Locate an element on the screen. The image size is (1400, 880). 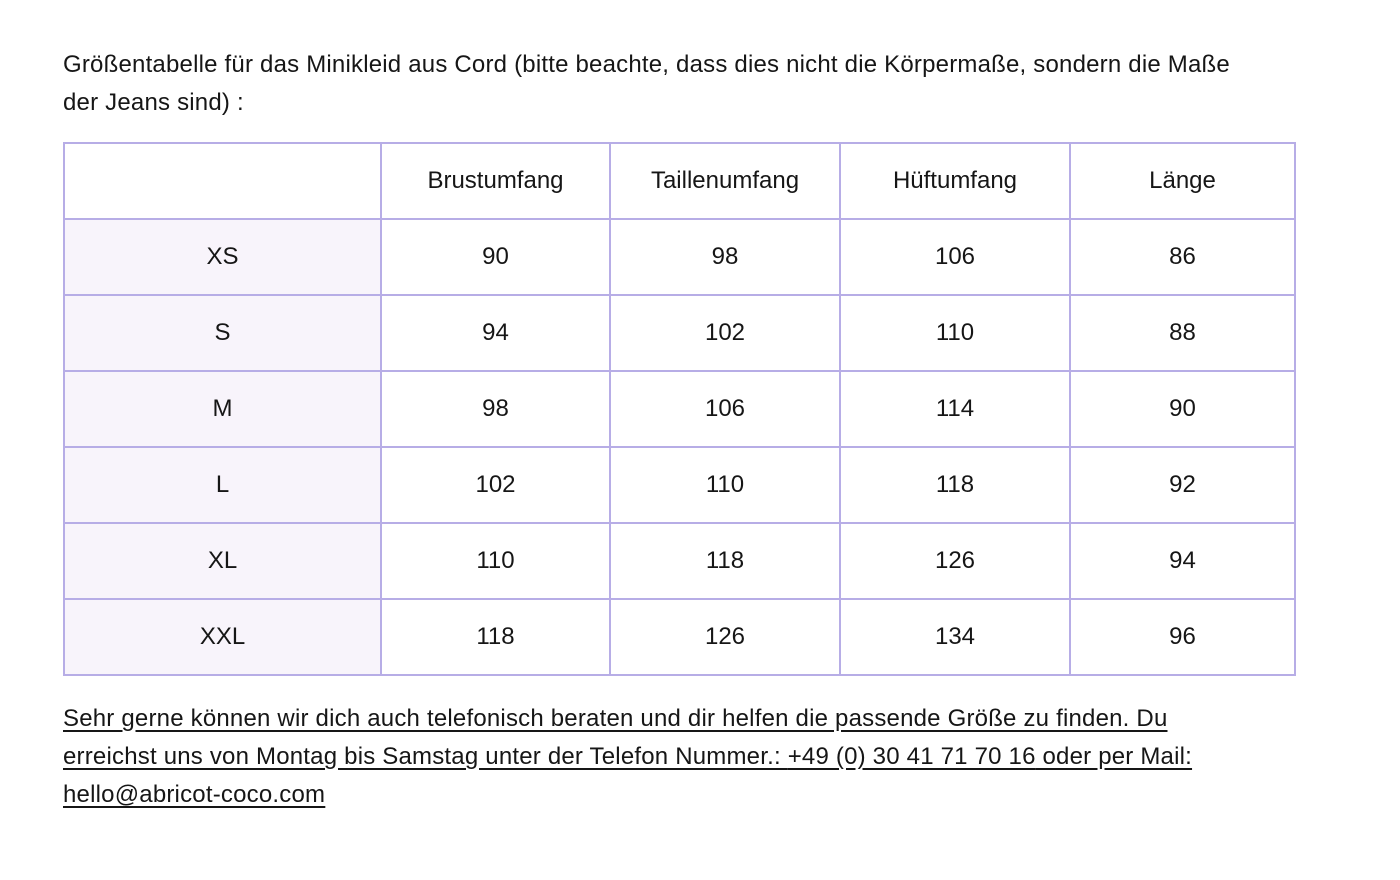
size-label: L is located at coordinates (222, 485).